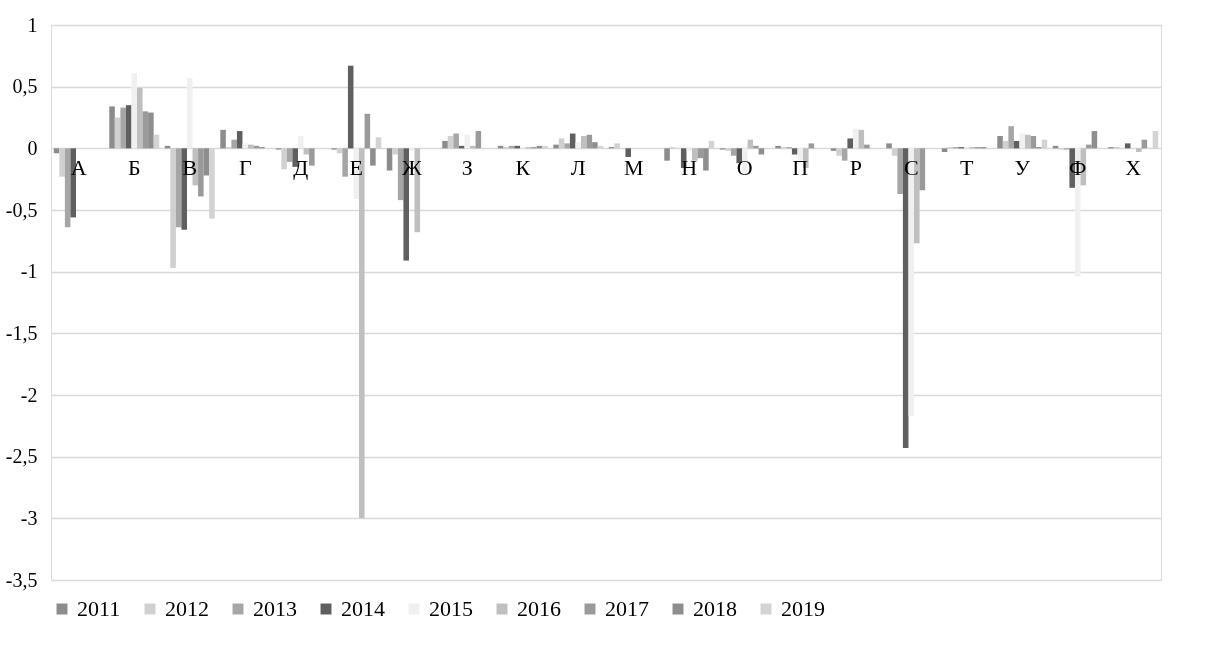  I want to click on y-tick-label: 0,5, so click(25, 86).